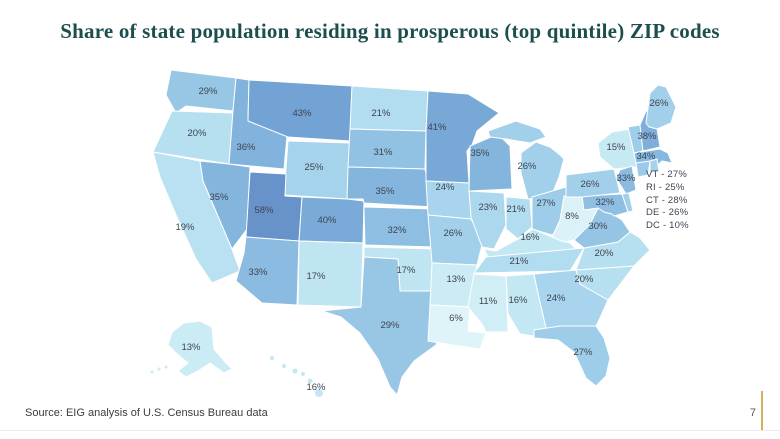  I want to click on state-ME, so click(661, 107).